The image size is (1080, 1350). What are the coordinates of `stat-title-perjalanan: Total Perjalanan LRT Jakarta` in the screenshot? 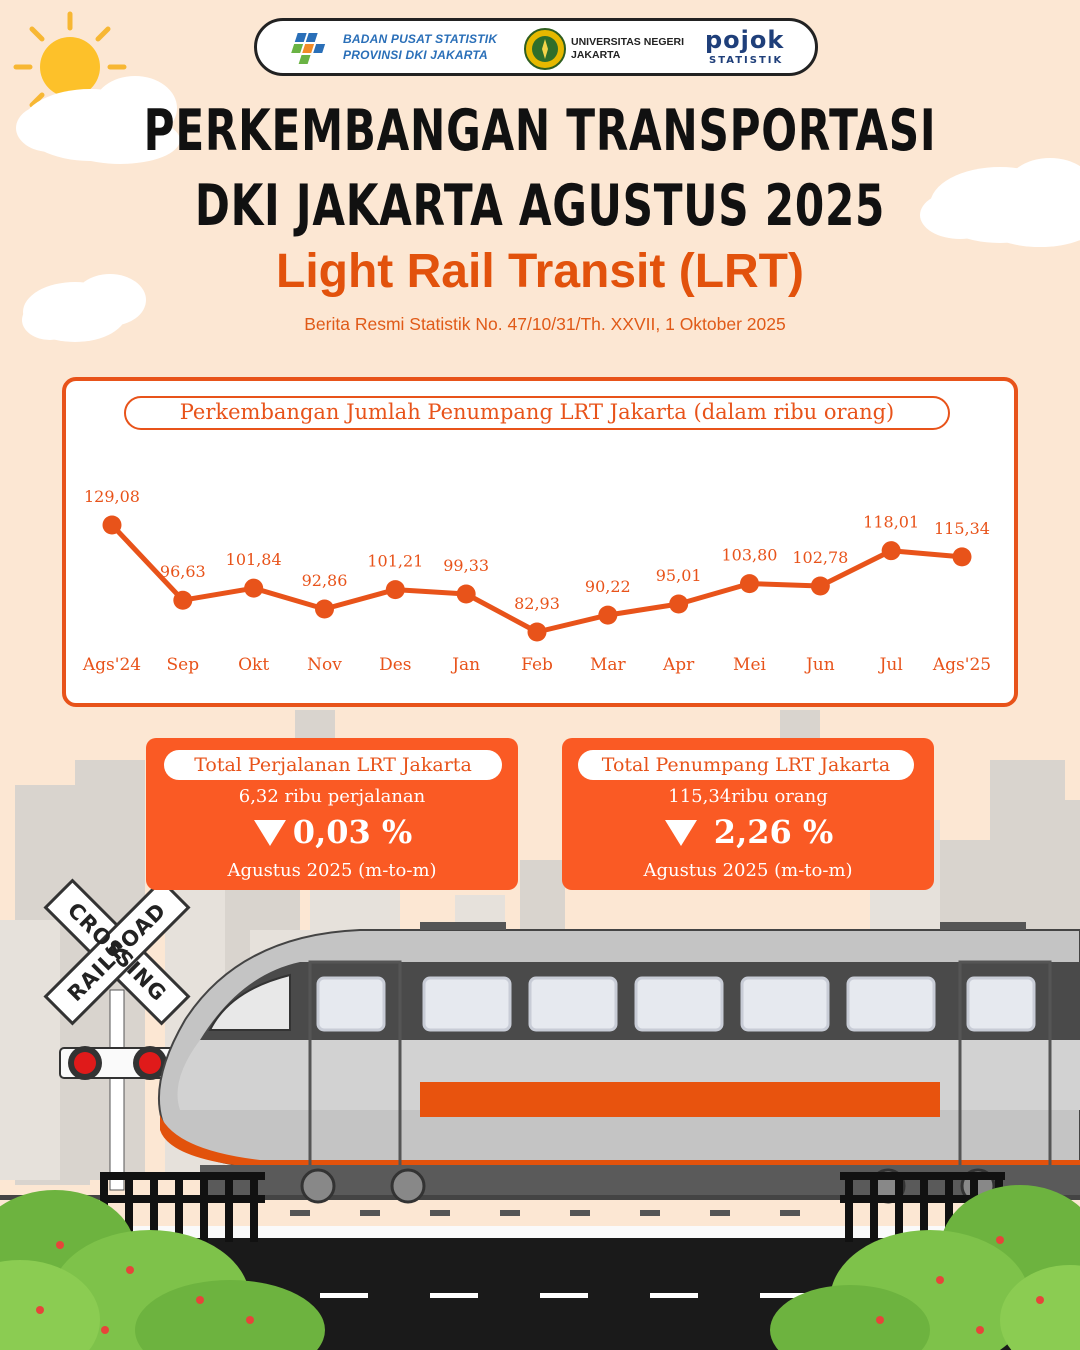 It's located at (333, 765).